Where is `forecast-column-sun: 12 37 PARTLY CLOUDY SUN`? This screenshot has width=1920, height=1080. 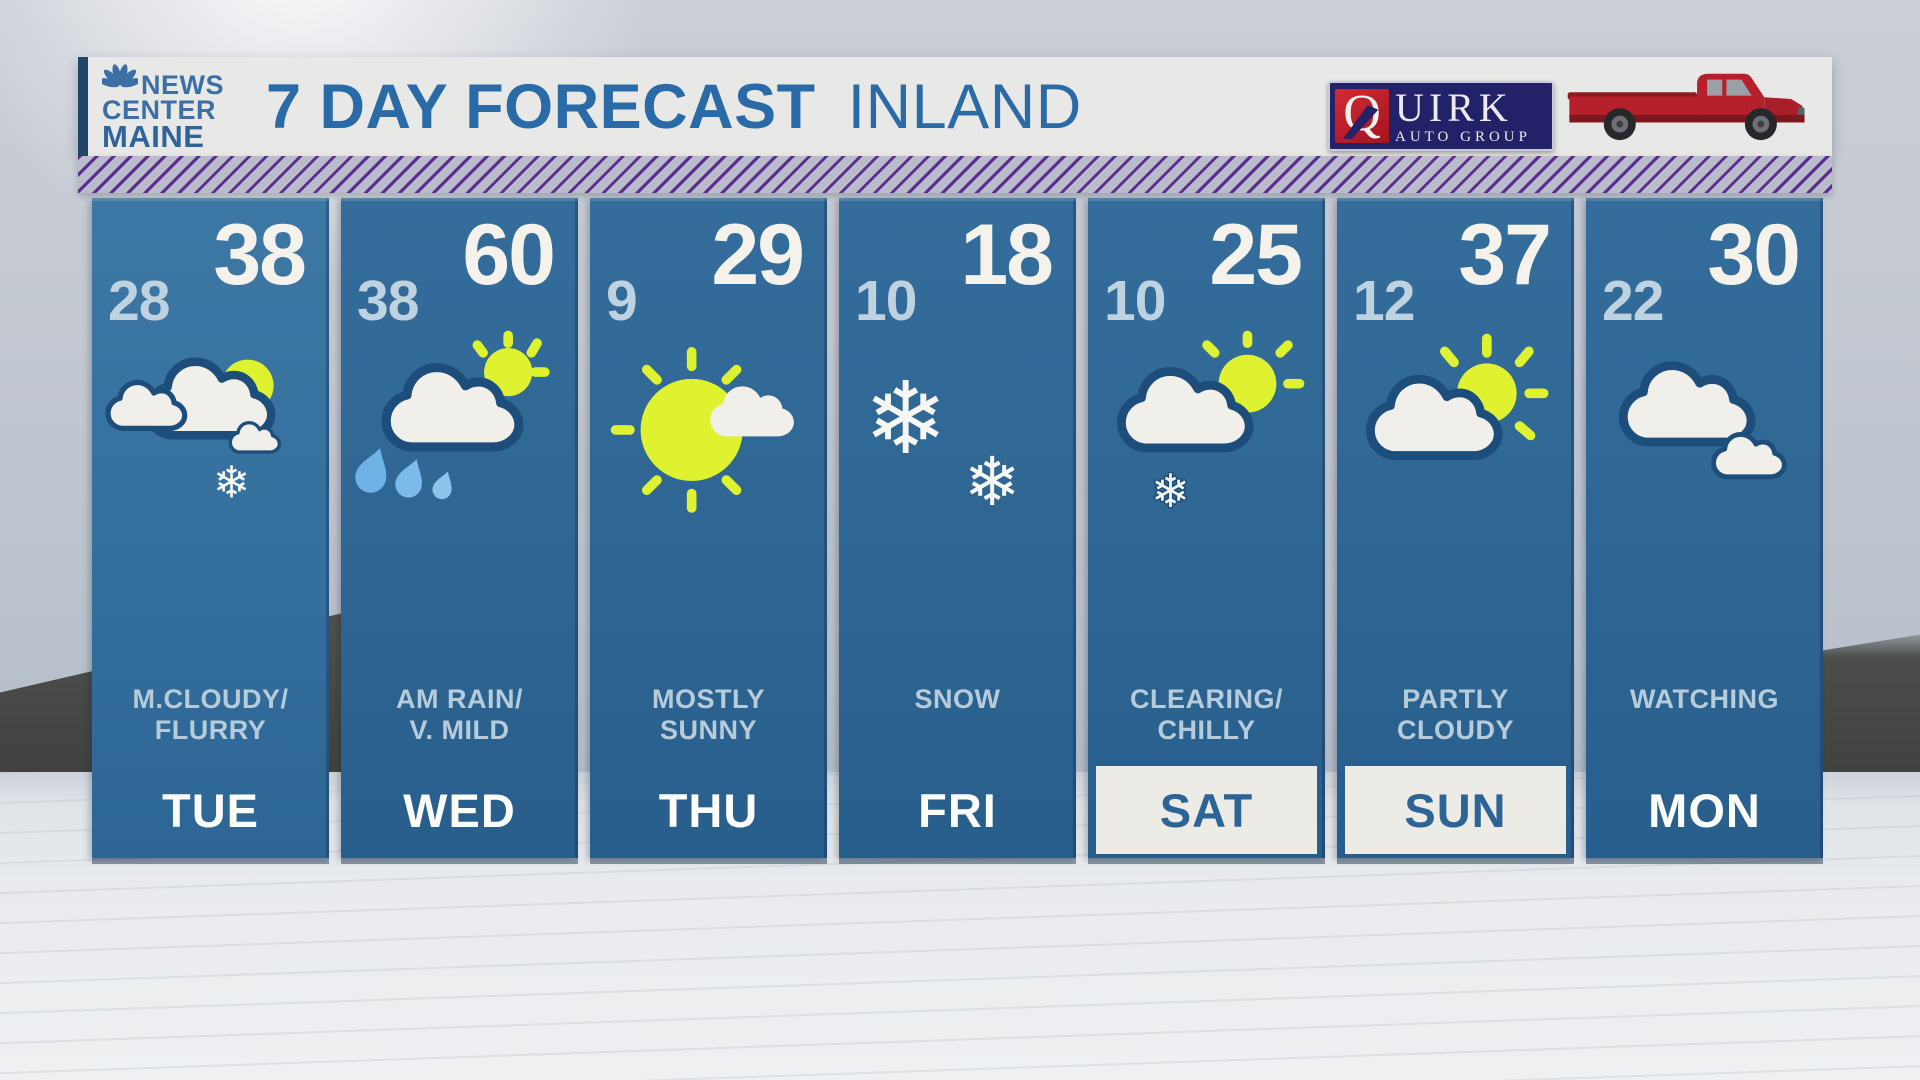 forecast-column-sun: 12 37 PARTLY CLOUDY SUN is located at coordinates (1455, 528).